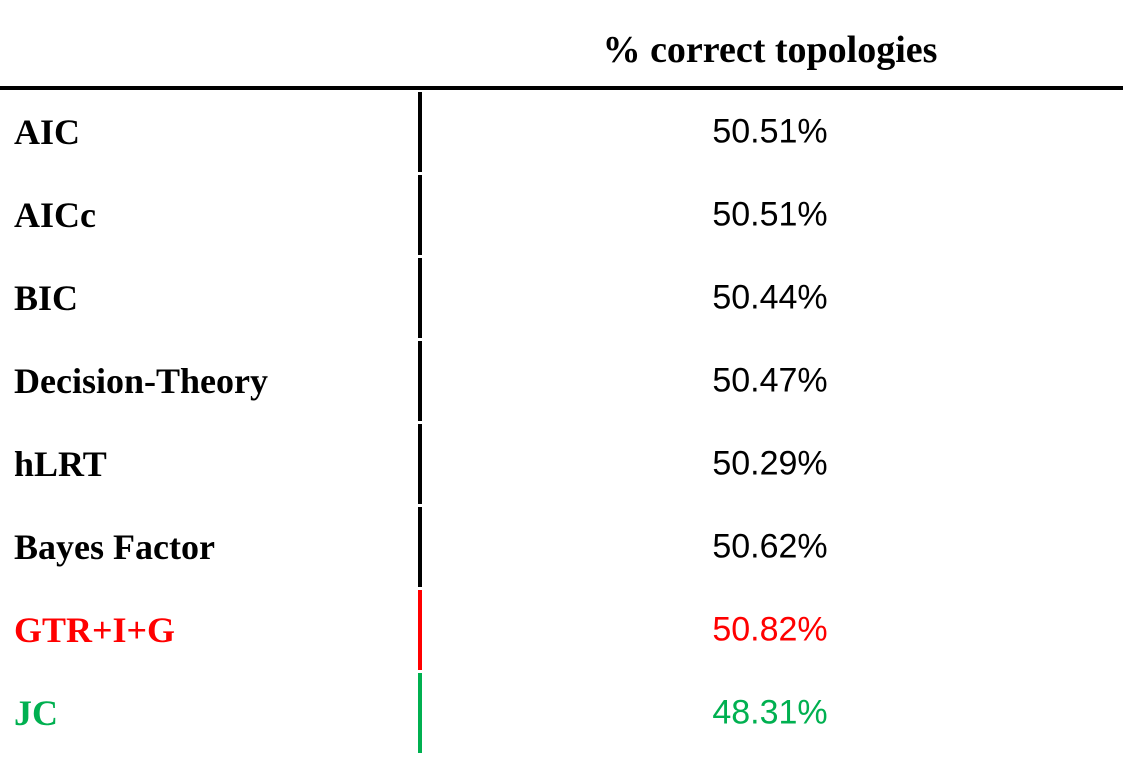  I want to click on row-label: AICc, so click(55, 215).